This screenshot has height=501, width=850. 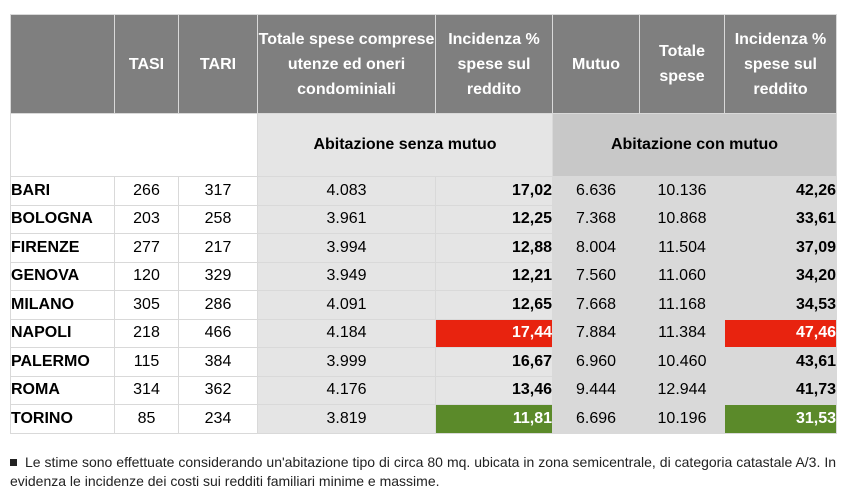 I want to click on table-row: BARI 266 317 4.083 17,02 6.636 10.136 42,26, so click(x=423, y=191).